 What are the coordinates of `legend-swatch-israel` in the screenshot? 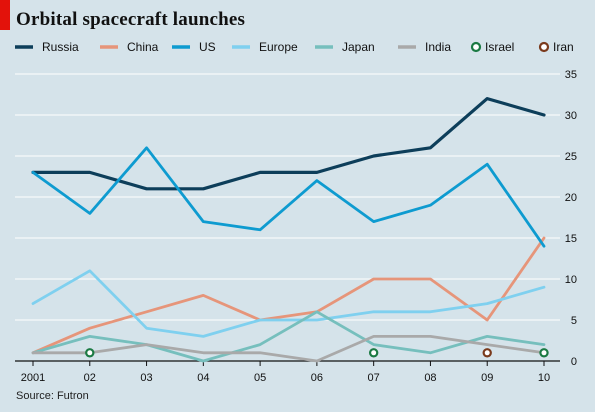 It's located at (476, 47).